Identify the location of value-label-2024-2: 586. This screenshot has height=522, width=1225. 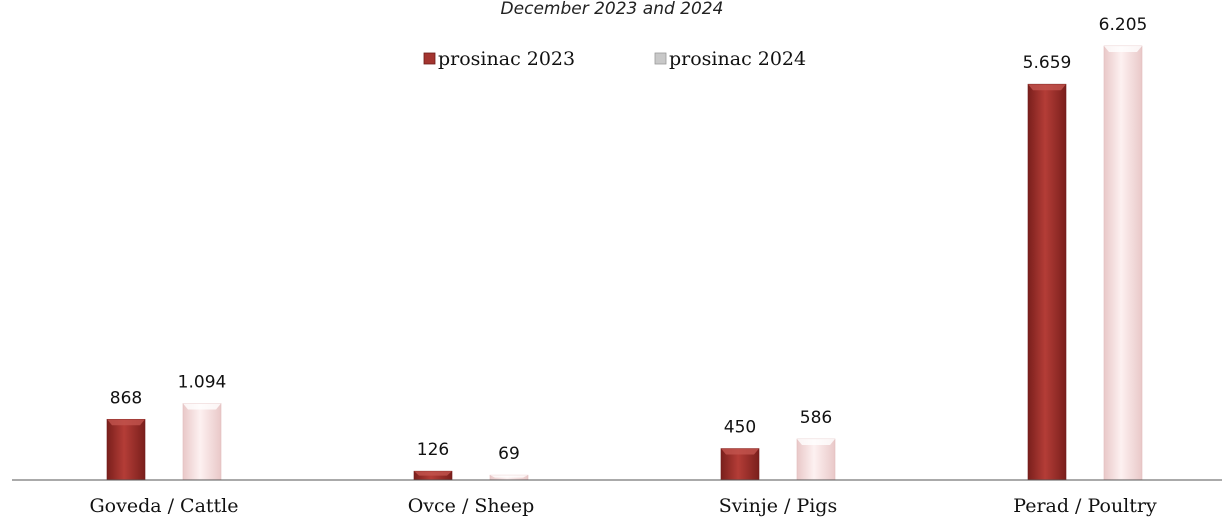
(816, 418).